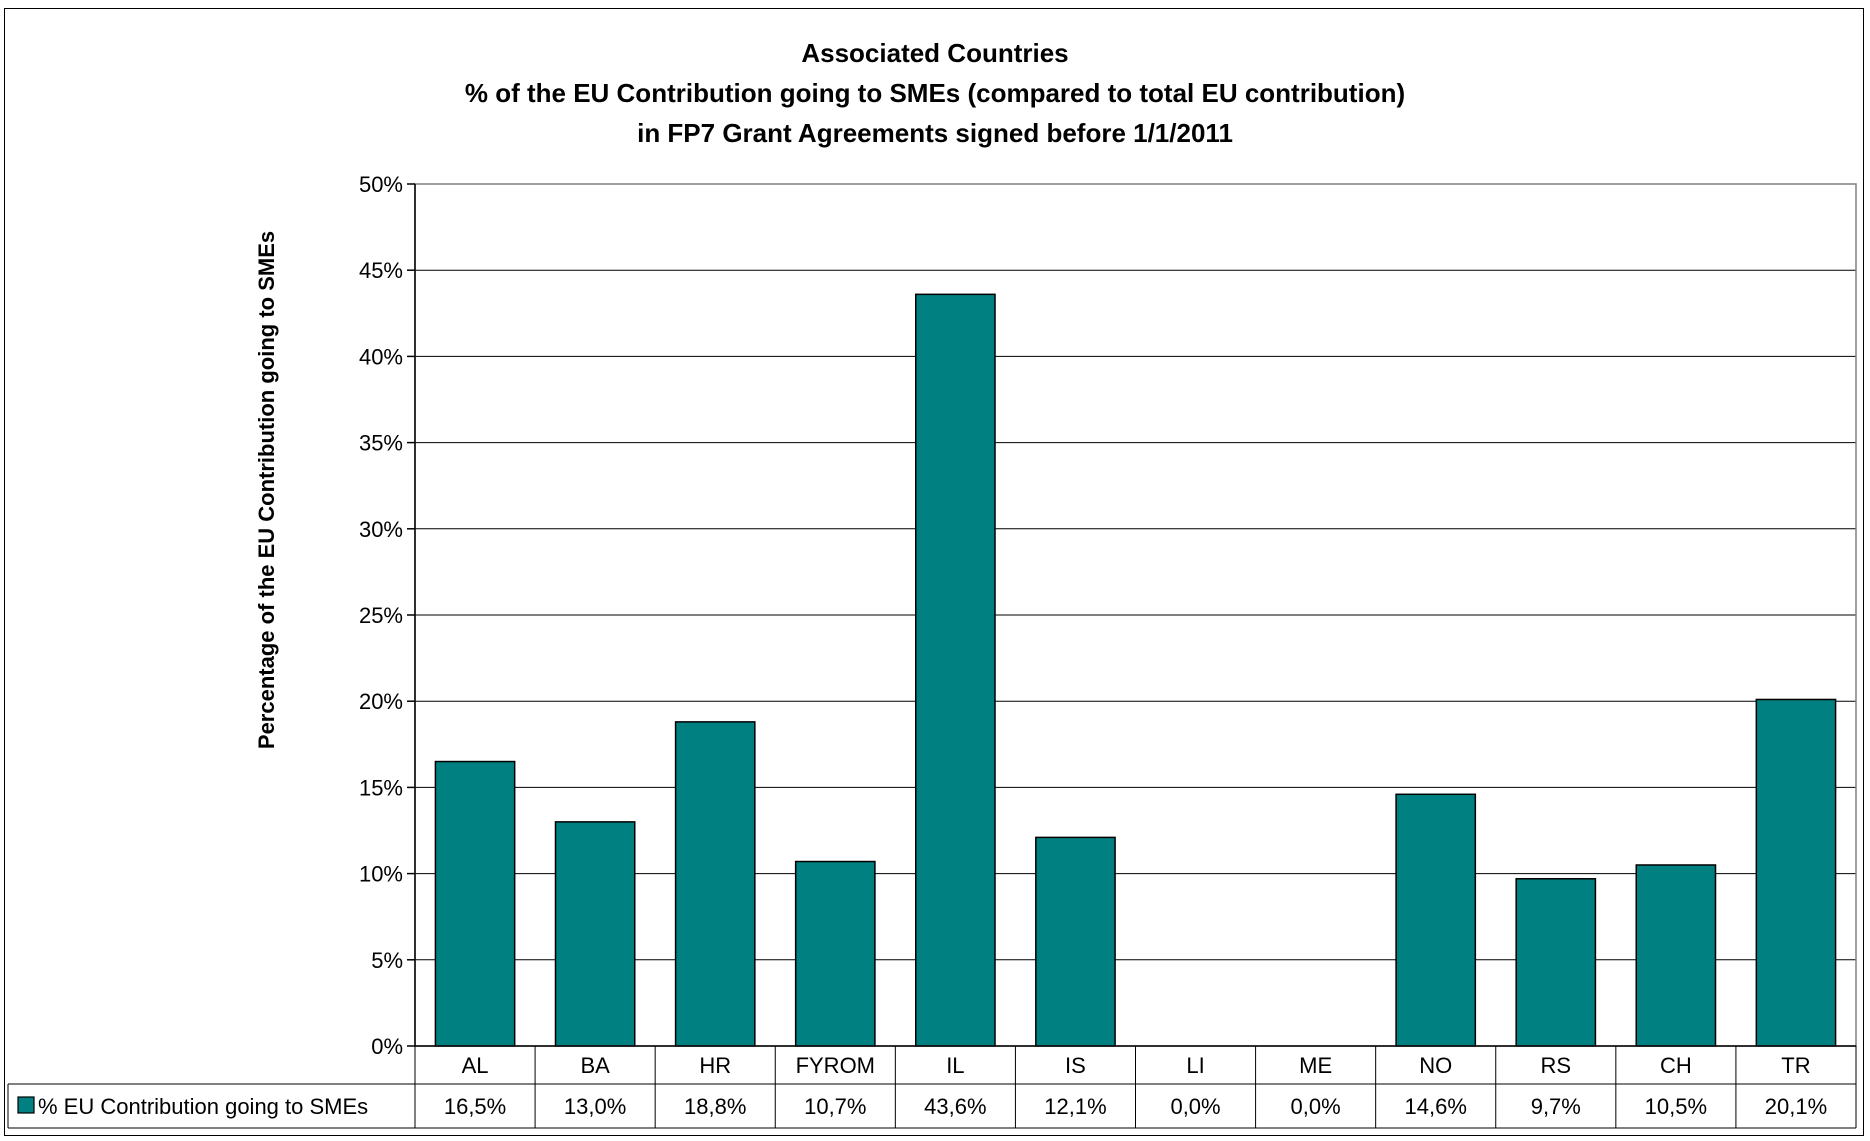  Describe the element at coordinates (595, 1106) in the screenshot. I see `data-label: 13,0%` at that location.